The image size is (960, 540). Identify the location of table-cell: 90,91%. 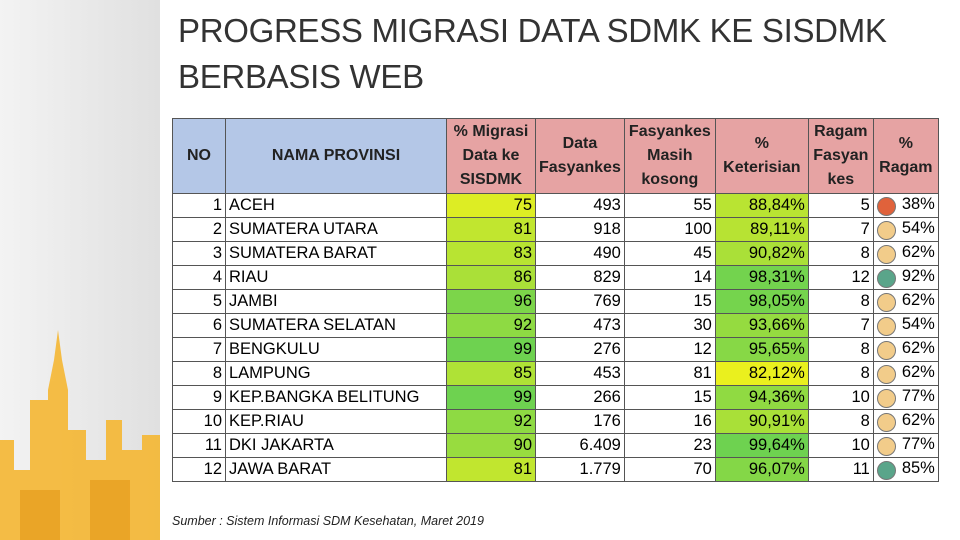
(761, 421).